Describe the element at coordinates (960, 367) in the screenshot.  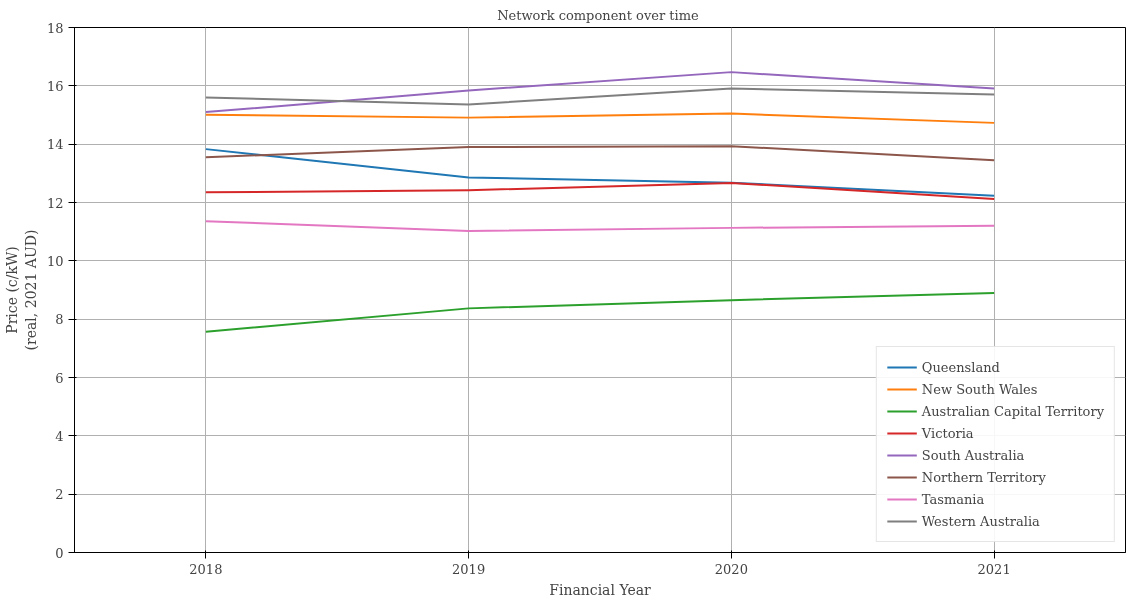
I see `legend-label: Queensland` at that location.